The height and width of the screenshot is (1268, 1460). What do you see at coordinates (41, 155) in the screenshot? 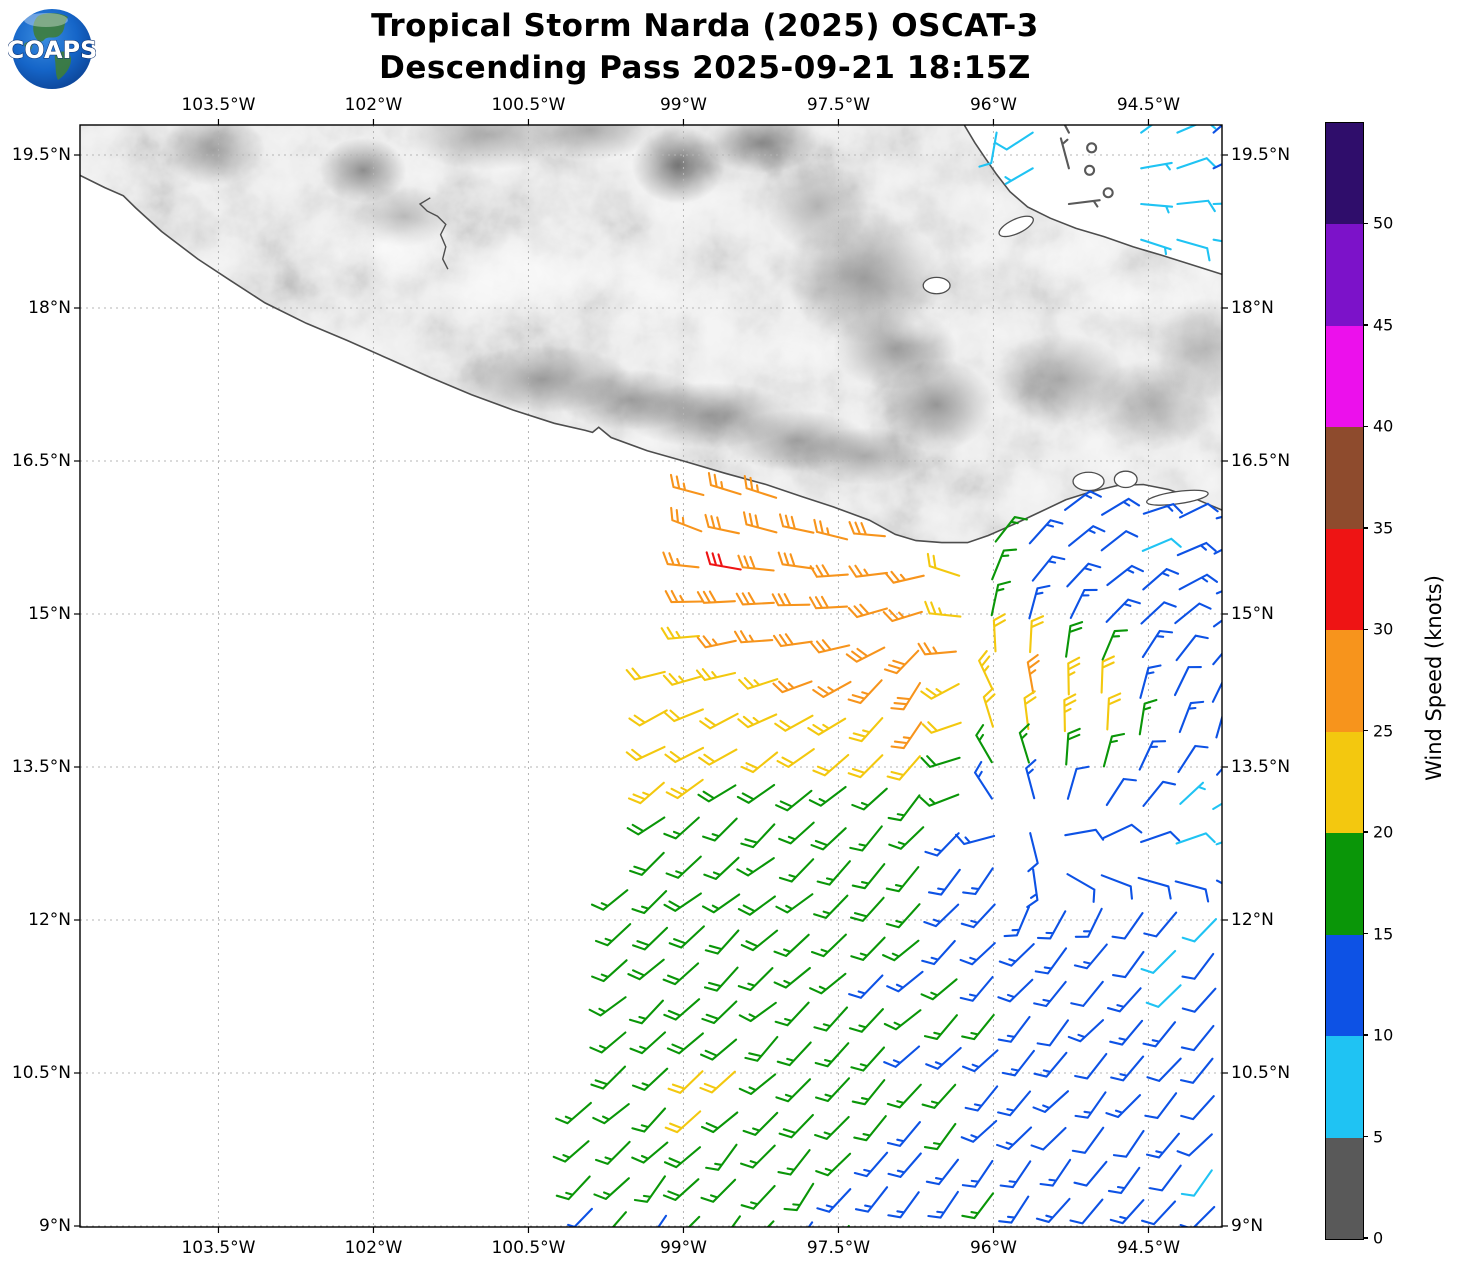
I see `y-tick-label-left: 19.5°N` at bounding box center [41, 155].